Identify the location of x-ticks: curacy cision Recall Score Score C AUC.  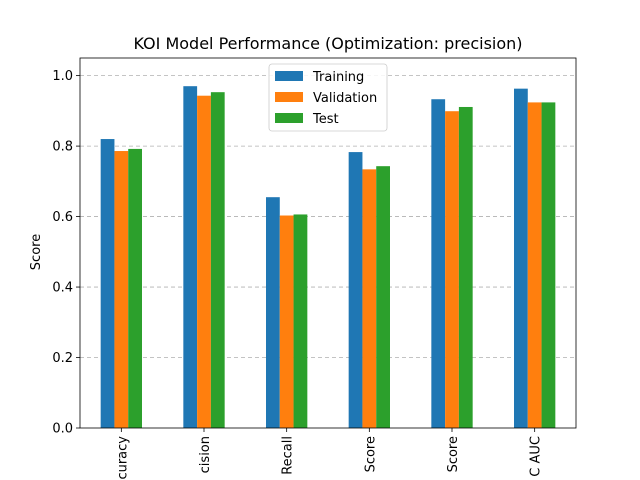
(329, 454).